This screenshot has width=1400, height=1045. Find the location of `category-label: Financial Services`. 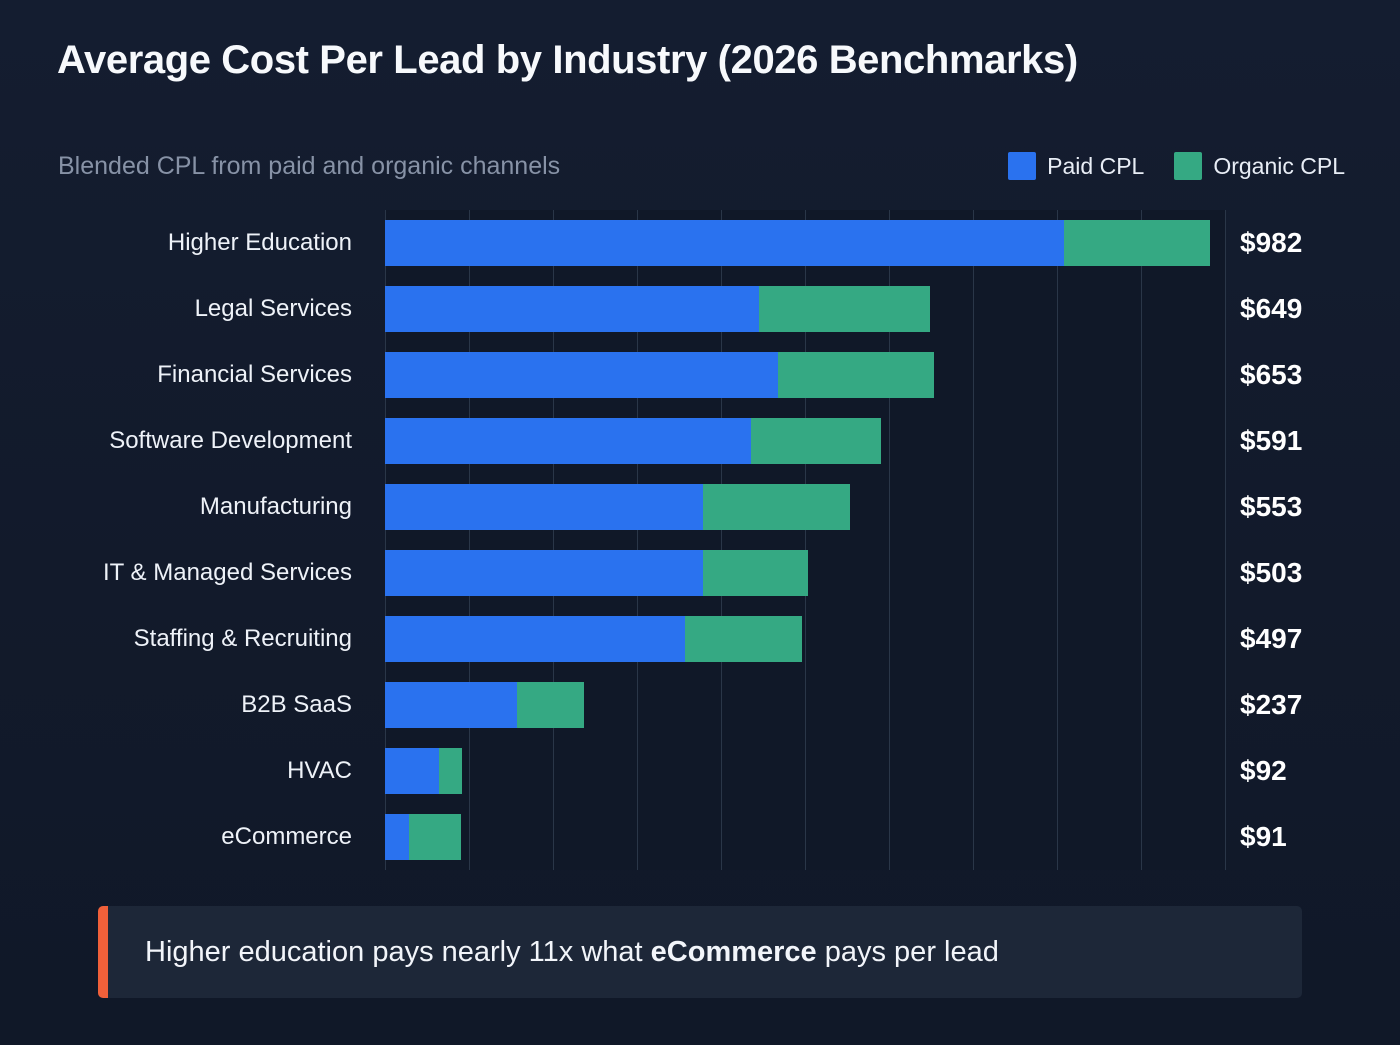

category-label: Financial Services is located at coordinates (254, 374).